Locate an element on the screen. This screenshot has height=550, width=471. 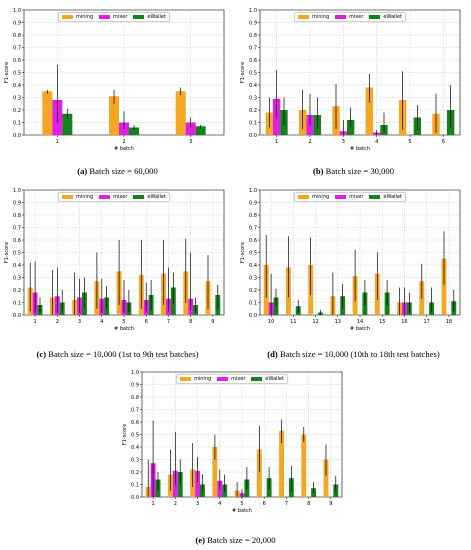
legend-item-mixer: mixer is located at coordinates (113, 17).